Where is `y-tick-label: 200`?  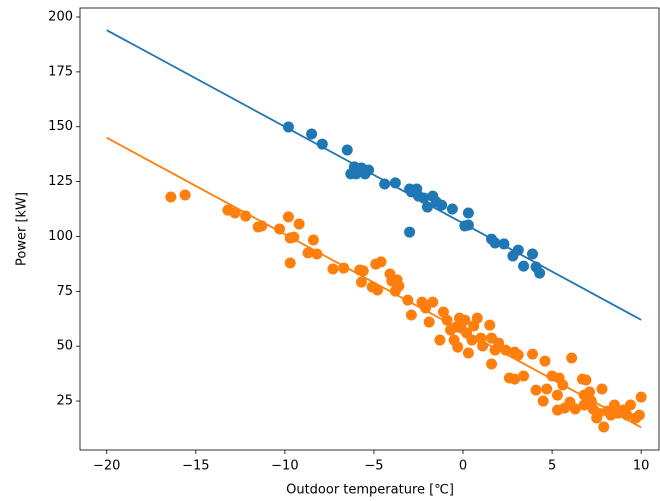
y-tick-label: 200 is located at coordinates (60, 16).